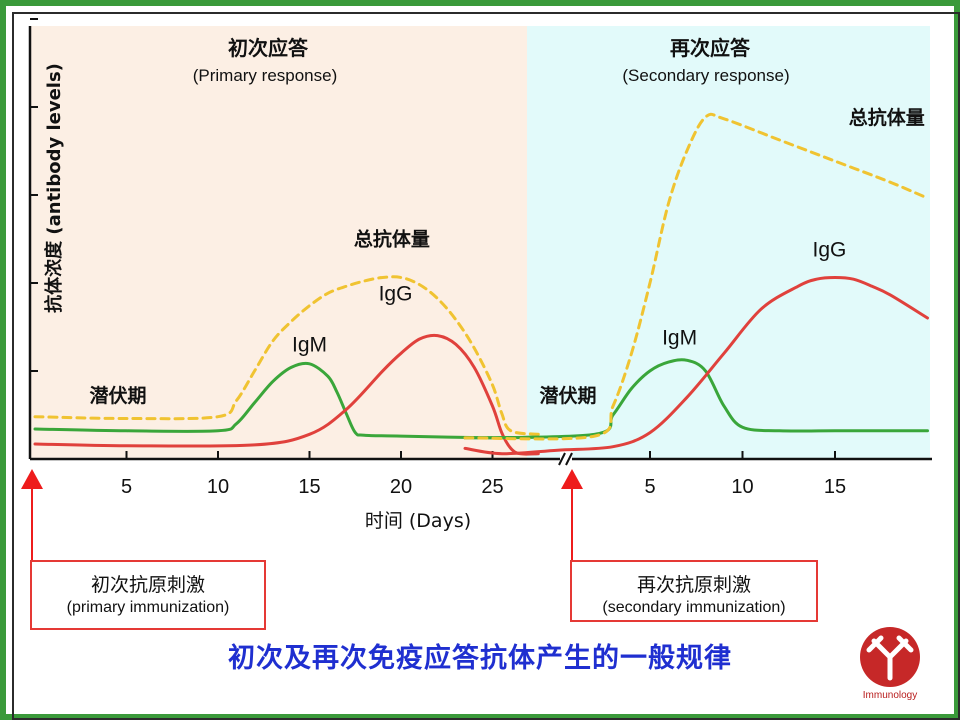 This screenshot has width=960, height=720. Describe the element at coordinates (705, 75) in the screenshot. I see `secondary-response-subtitle: (Secondary response)` at that location.